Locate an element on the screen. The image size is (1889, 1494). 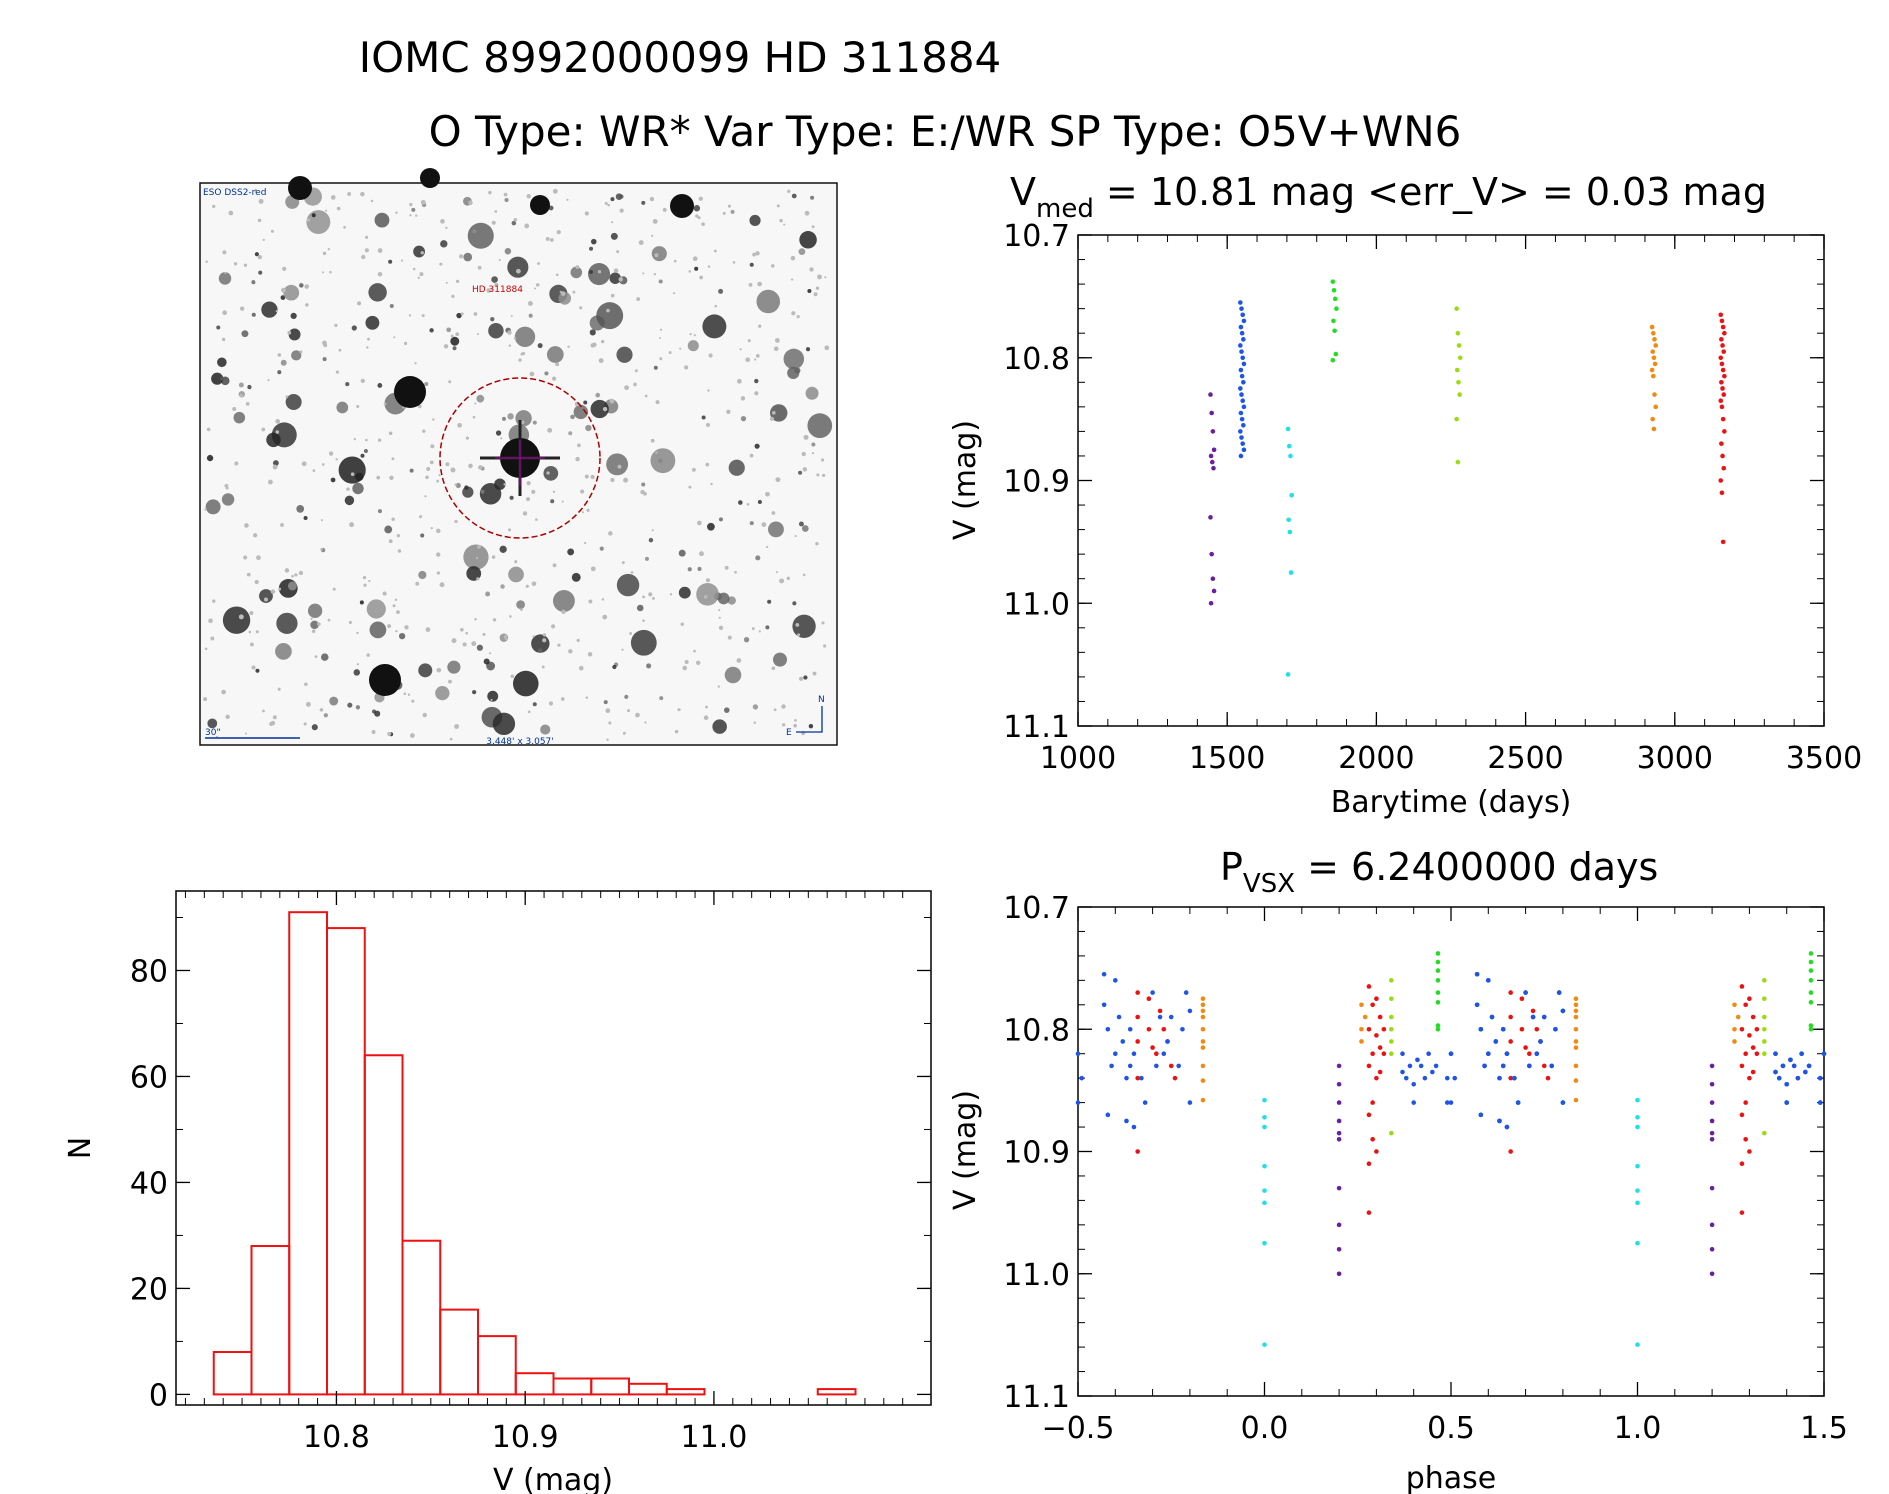
lightcurve-xtick-label: 2500 is located at coordinates (1525, 758).